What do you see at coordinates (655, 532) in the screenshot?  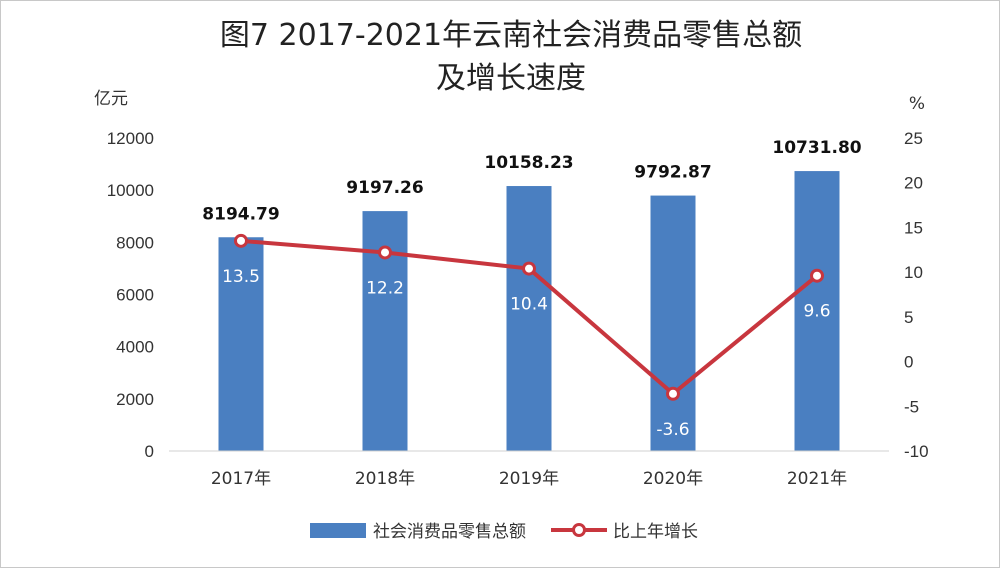 I see `legend-line-label: 比上年增长` at bounding box center [655, 532].